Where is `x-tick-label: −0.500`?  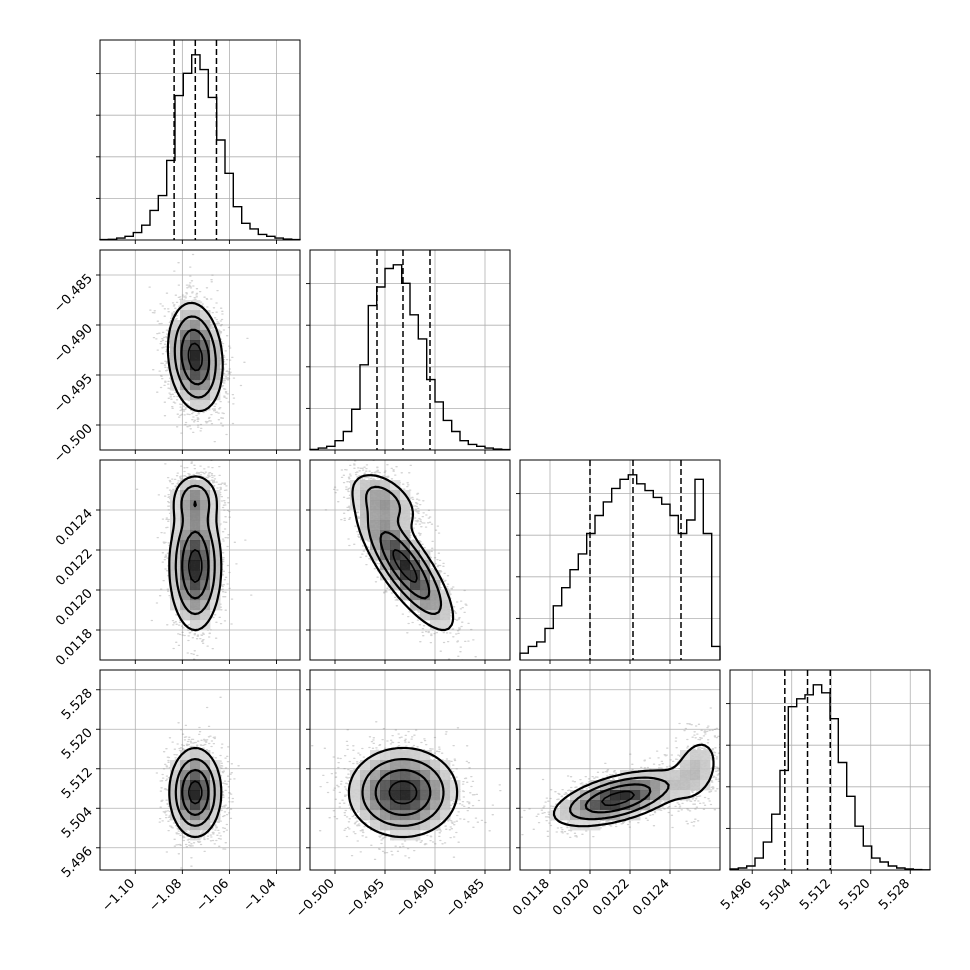
x-tick-label: −0.500 is located at coordinates (315, 898).